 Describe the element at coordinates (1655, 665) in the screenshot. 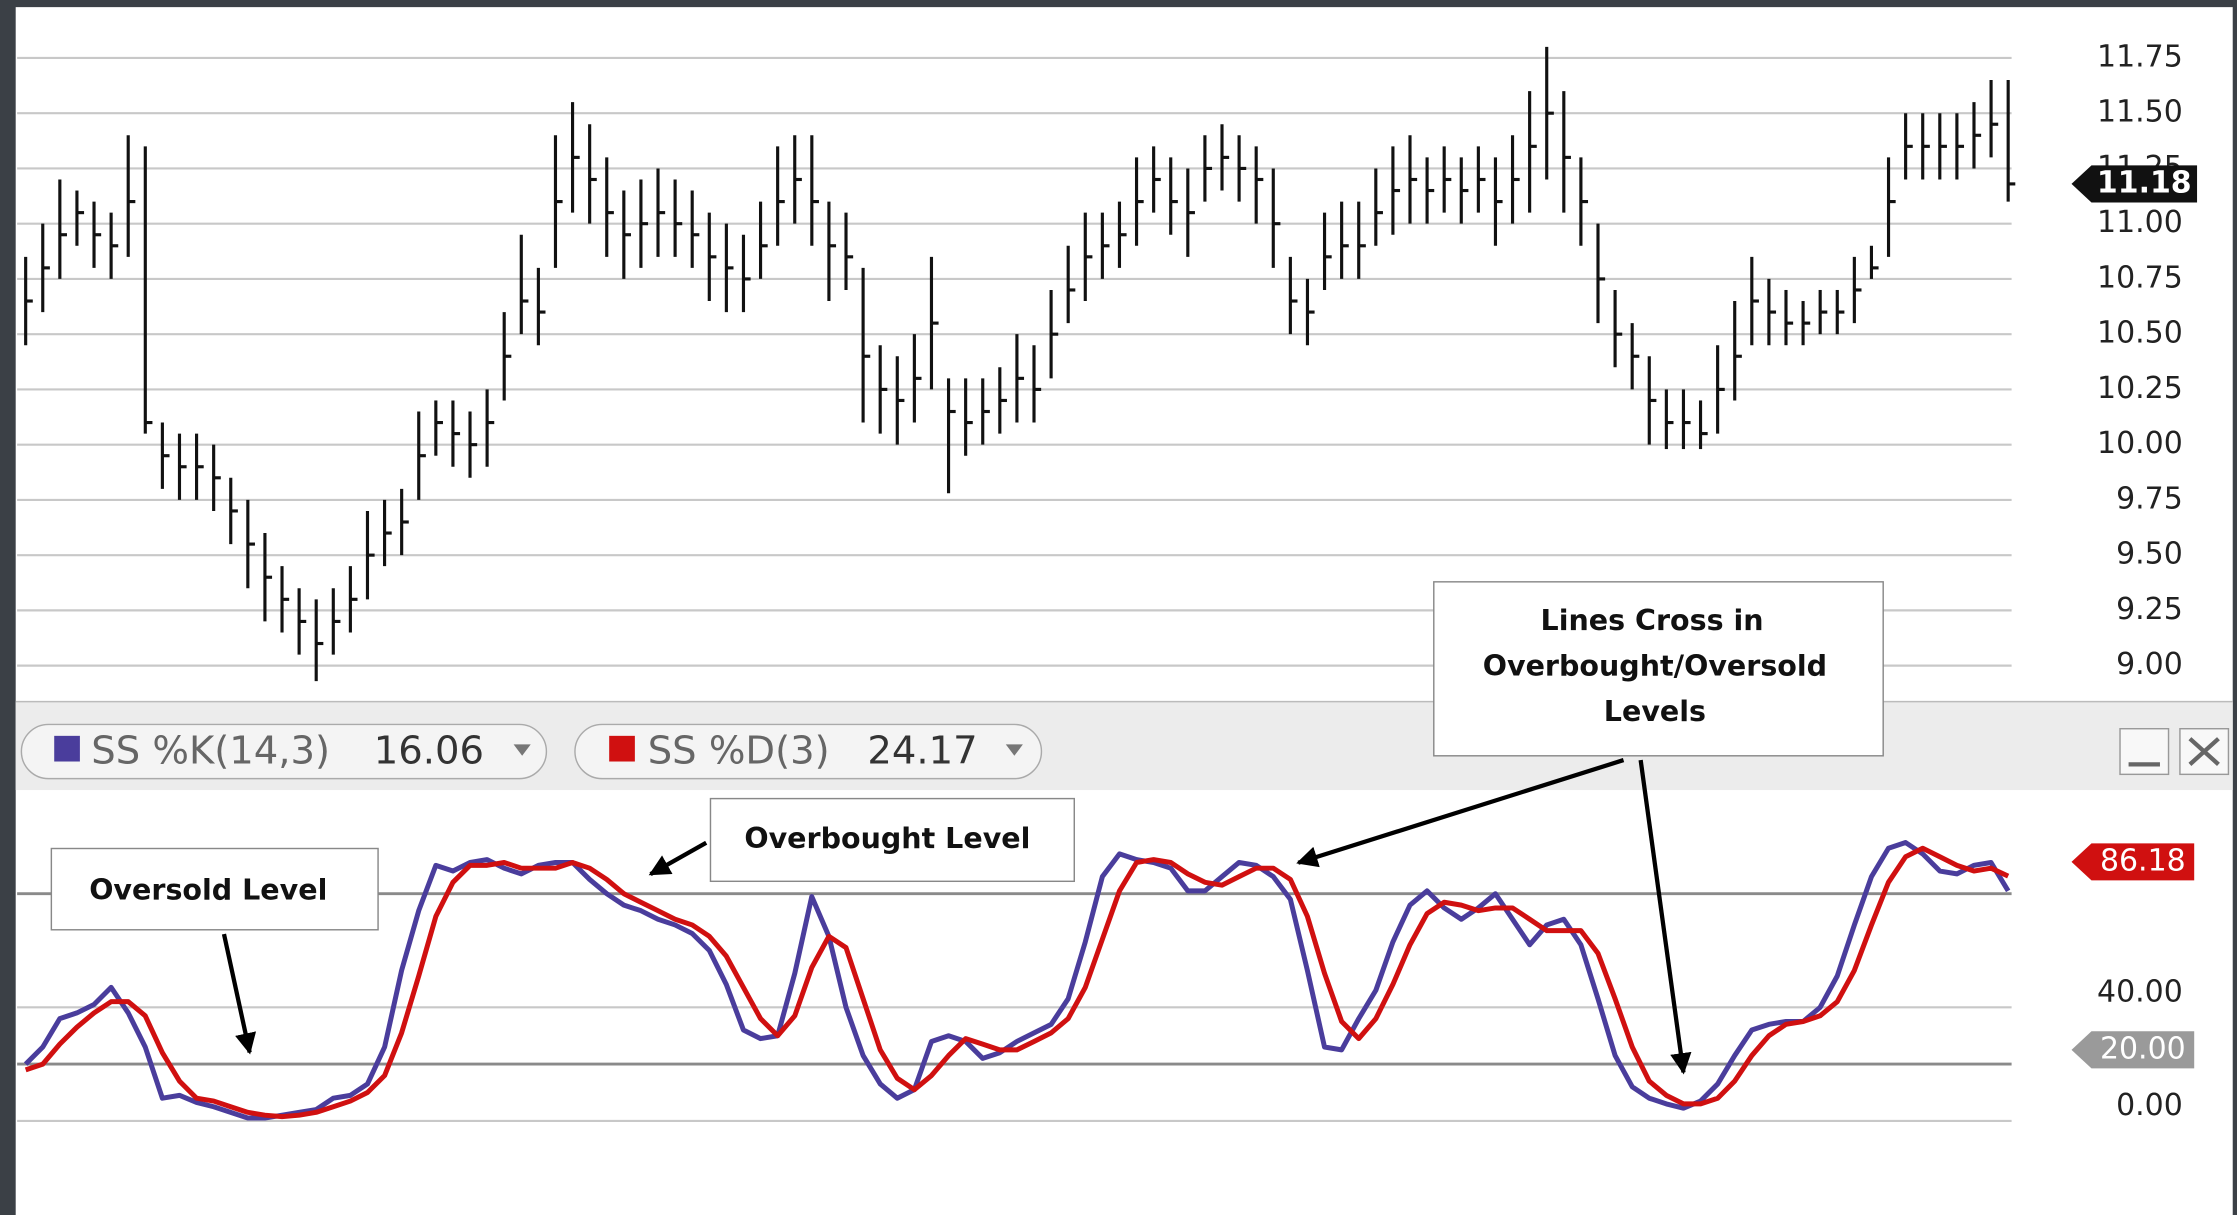

I see `annotation: Overbought/Oversold` at that location.